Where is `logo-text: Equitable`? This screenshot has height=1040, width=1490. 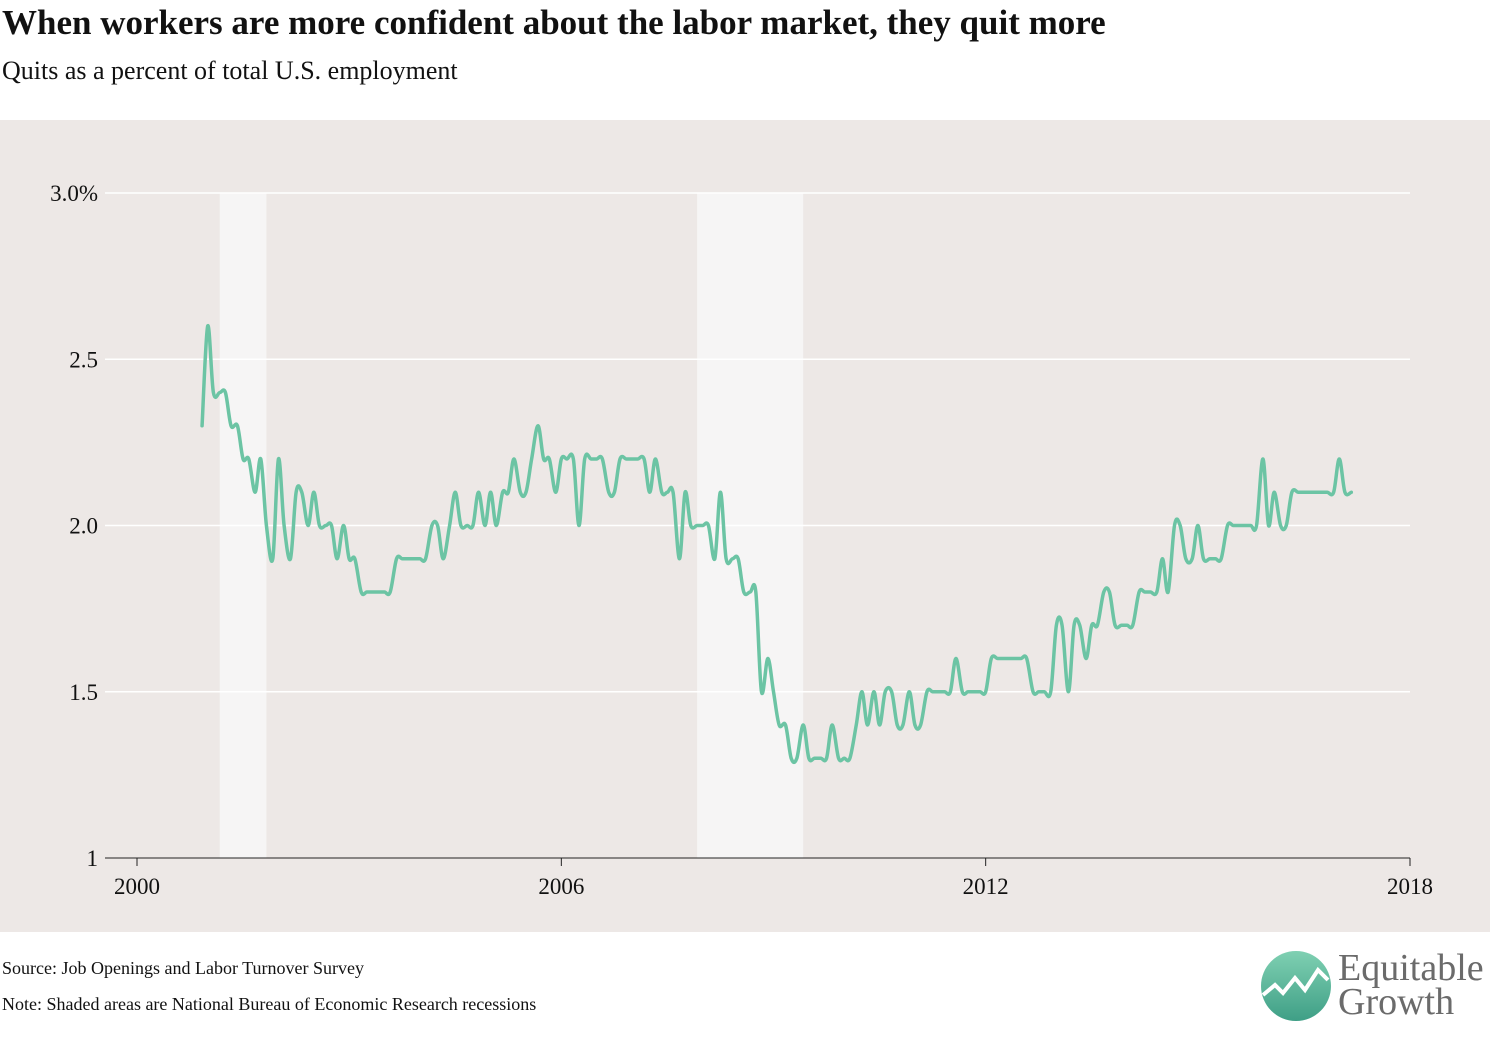
logo-text: Equitable is located at coordinates (1411, 968).